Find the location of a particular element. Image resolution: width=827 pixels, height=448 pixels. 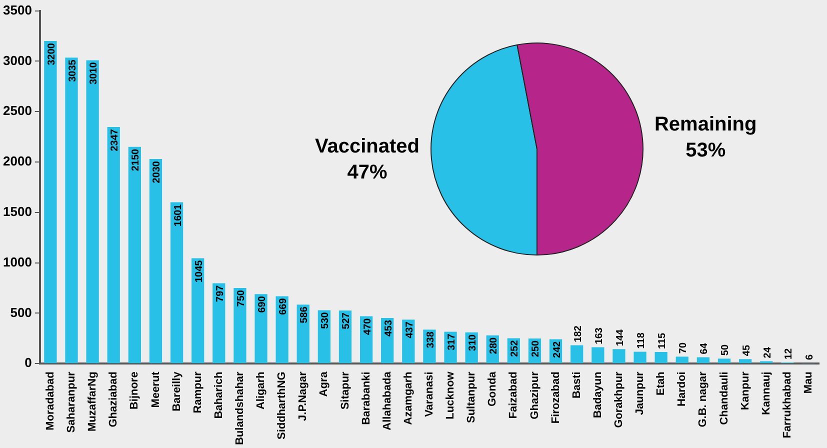

data-label: 2030 is located at coordinates (157, 172).